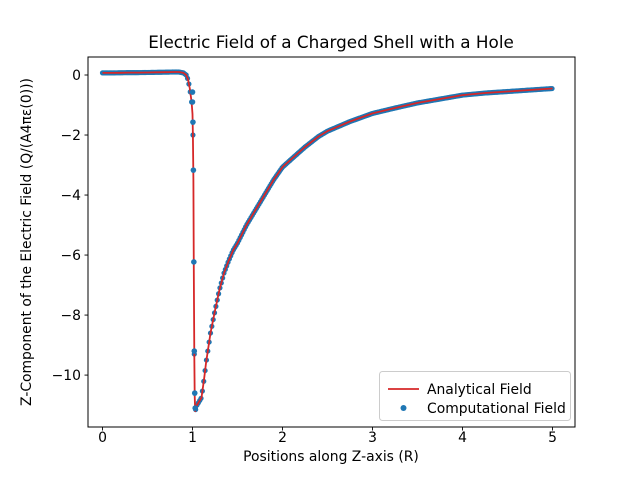 This screenshot has width=640, height=480. I want to click on legend-box, so click(475, 396).